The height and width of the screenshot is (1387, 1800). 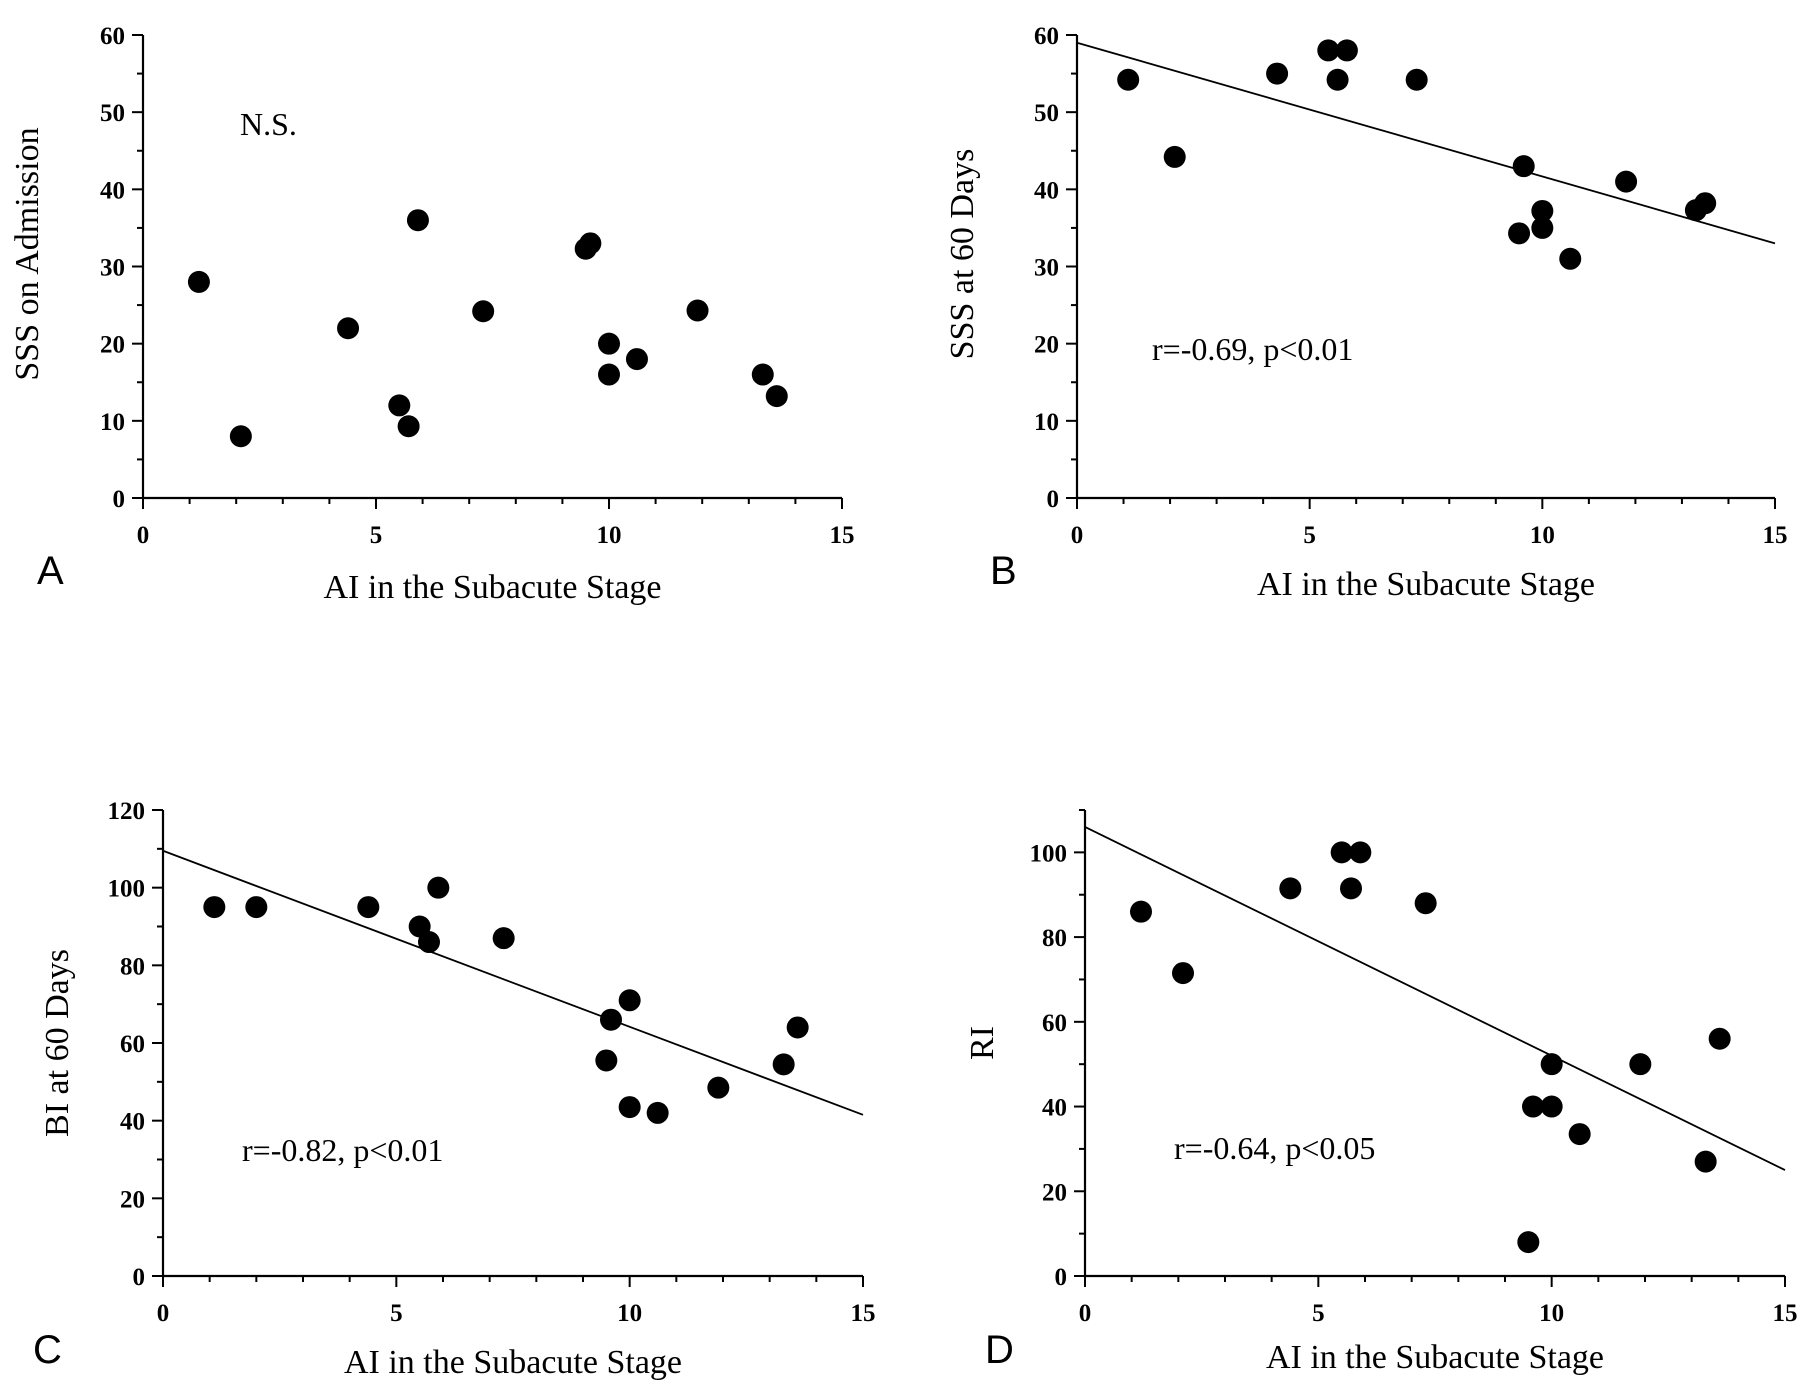 I want to click on panel-letter: D, so click(x=999, y=1350).